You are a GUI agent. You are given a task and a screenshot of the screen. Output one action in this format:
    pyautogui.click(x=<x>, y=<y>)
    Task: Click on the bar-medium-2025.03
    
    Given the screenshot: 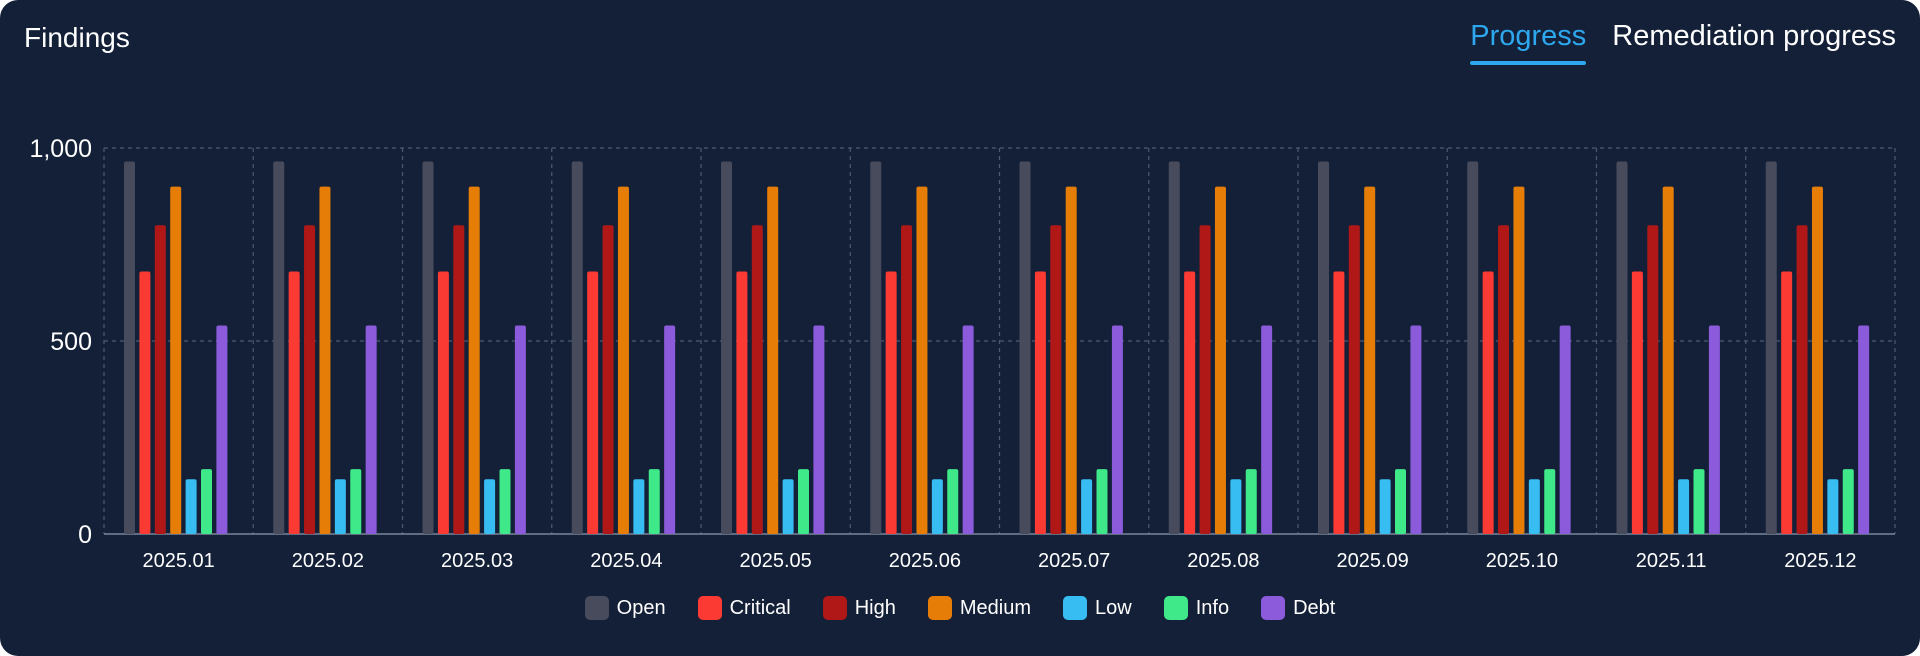 What is the action you would take?
    pyautogui.click(x=474, y=360)
    